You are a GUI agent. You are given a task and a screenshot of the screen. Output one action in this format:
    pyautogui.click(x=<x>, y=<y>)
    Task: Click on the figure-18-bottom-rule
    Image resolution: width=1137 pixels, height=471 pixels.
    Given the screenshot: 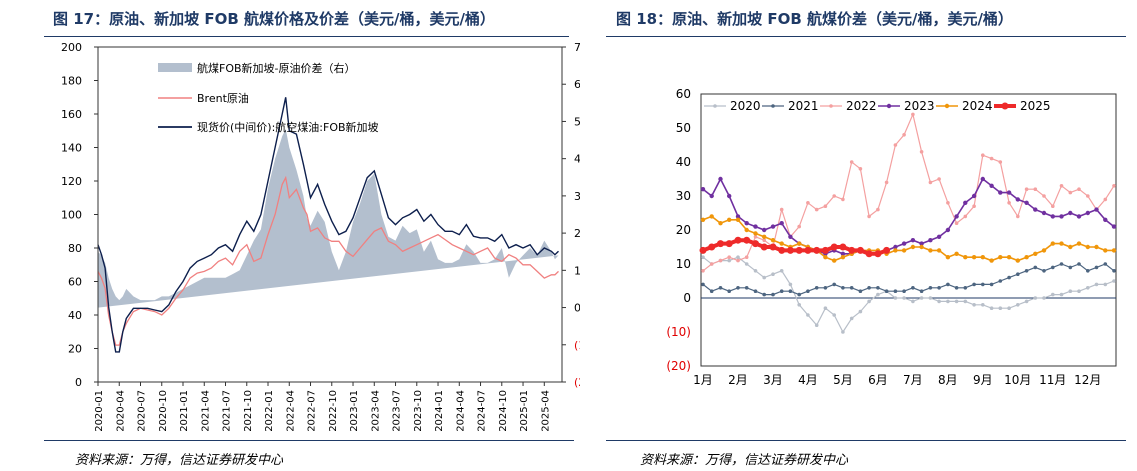 What is the action you would take?
    pyautogui.click(x=866, y=440)
    